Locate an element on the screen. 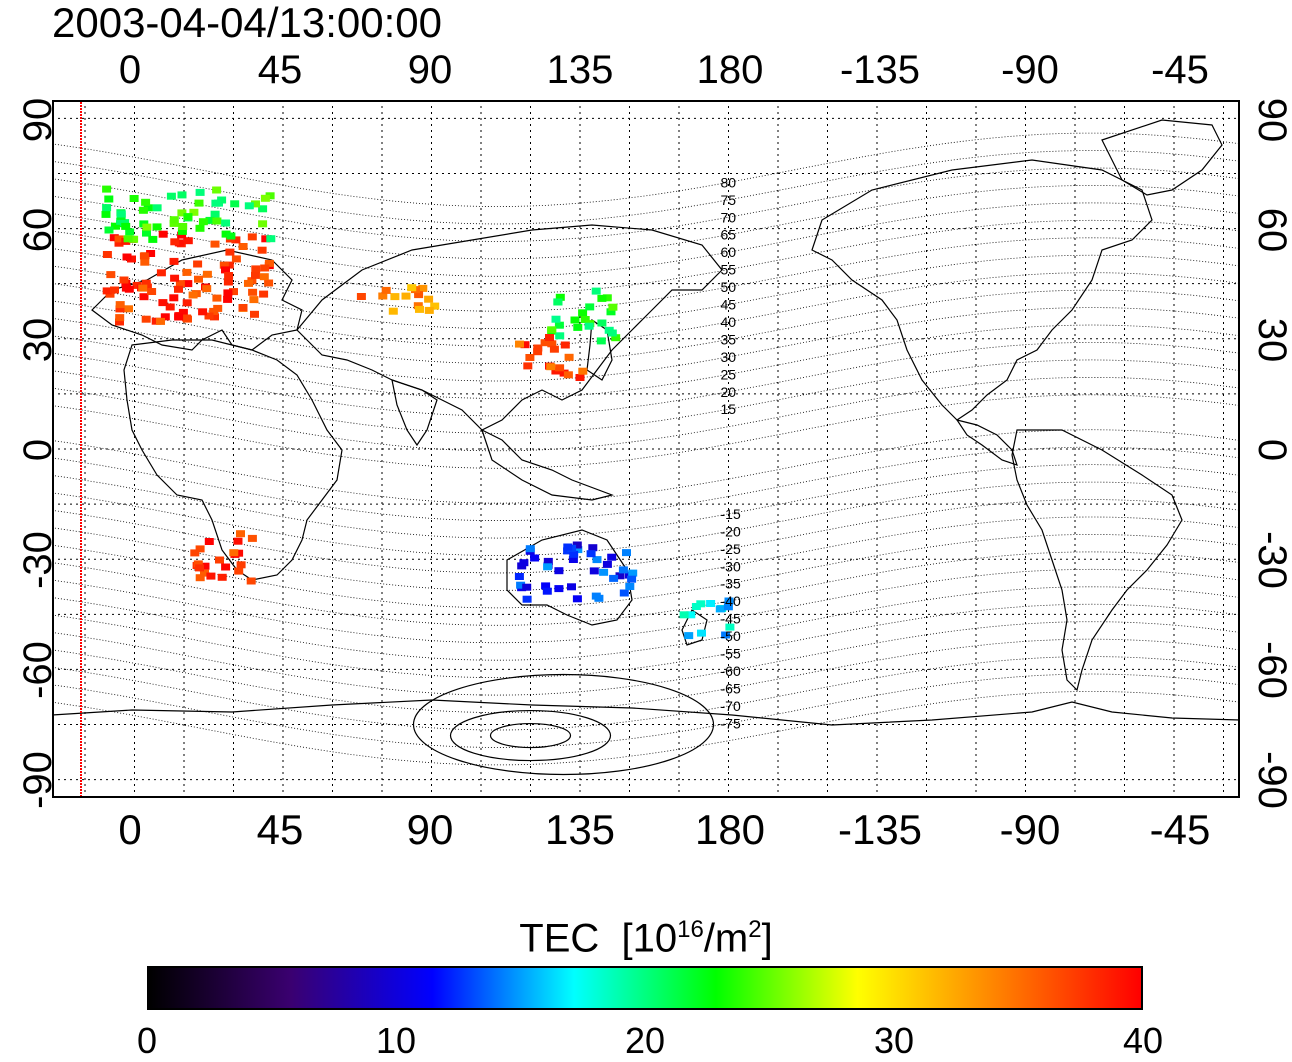 This screenshot has height=1062, width=1292. top-lon-tick: 45 is located at coordinates (280, 70).